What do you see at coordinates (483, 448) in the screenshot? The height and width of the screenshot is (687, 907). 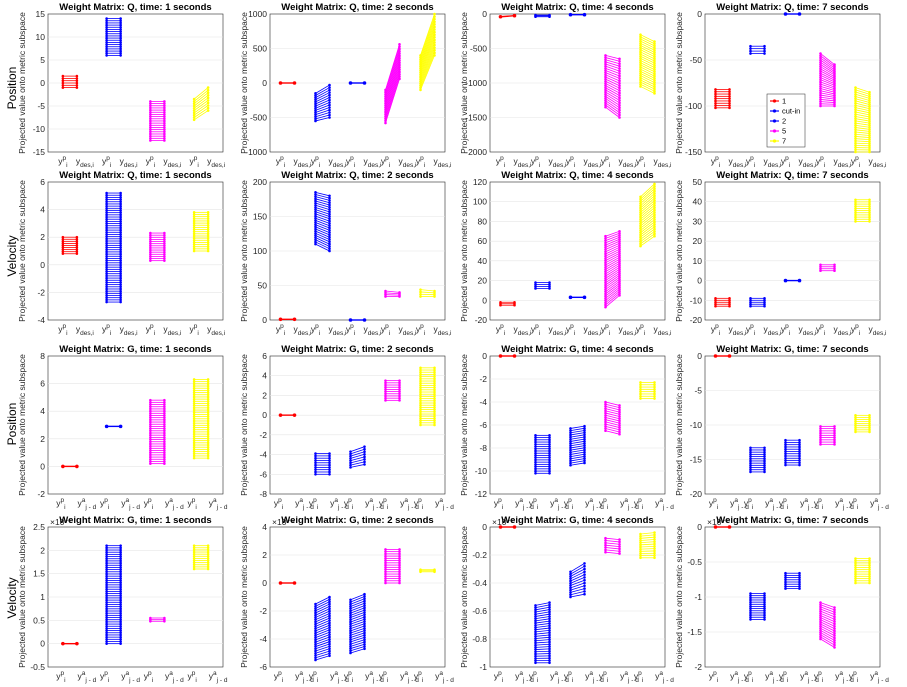 I see `y-tick-label: -8` at bounding box center [483, 448].